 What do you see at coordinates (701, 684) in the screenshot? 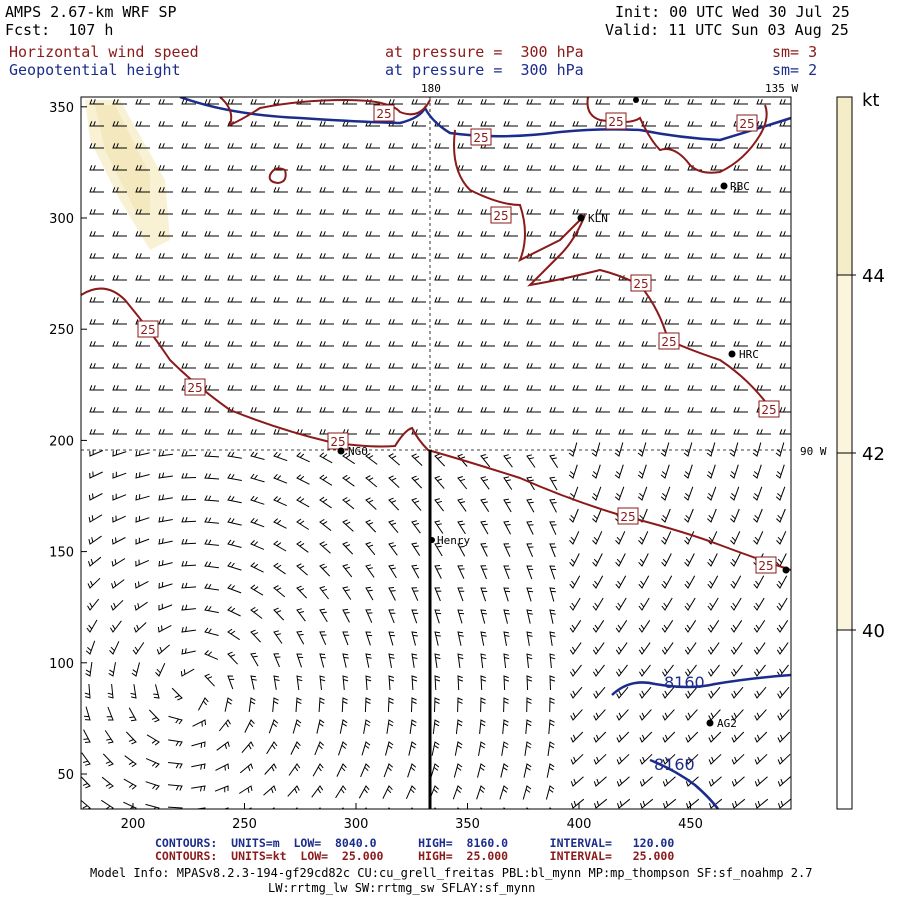
I see `height-contour-8160-a` at bounding box center [701, 684].